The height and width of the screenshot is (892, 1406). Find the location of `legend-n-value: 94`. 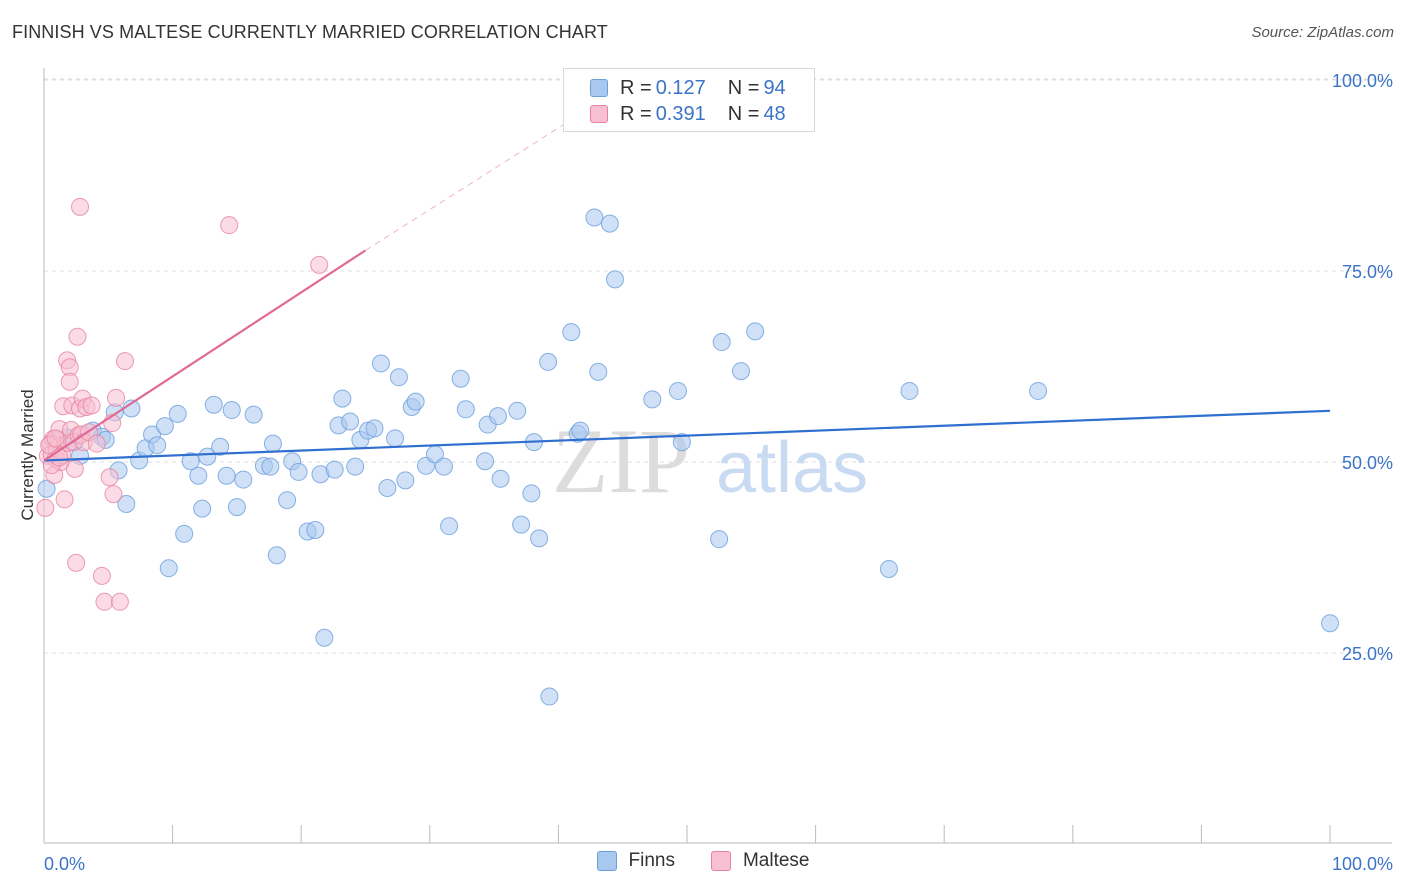

legend-n-value: 94 is located at coordinates (774, 87).